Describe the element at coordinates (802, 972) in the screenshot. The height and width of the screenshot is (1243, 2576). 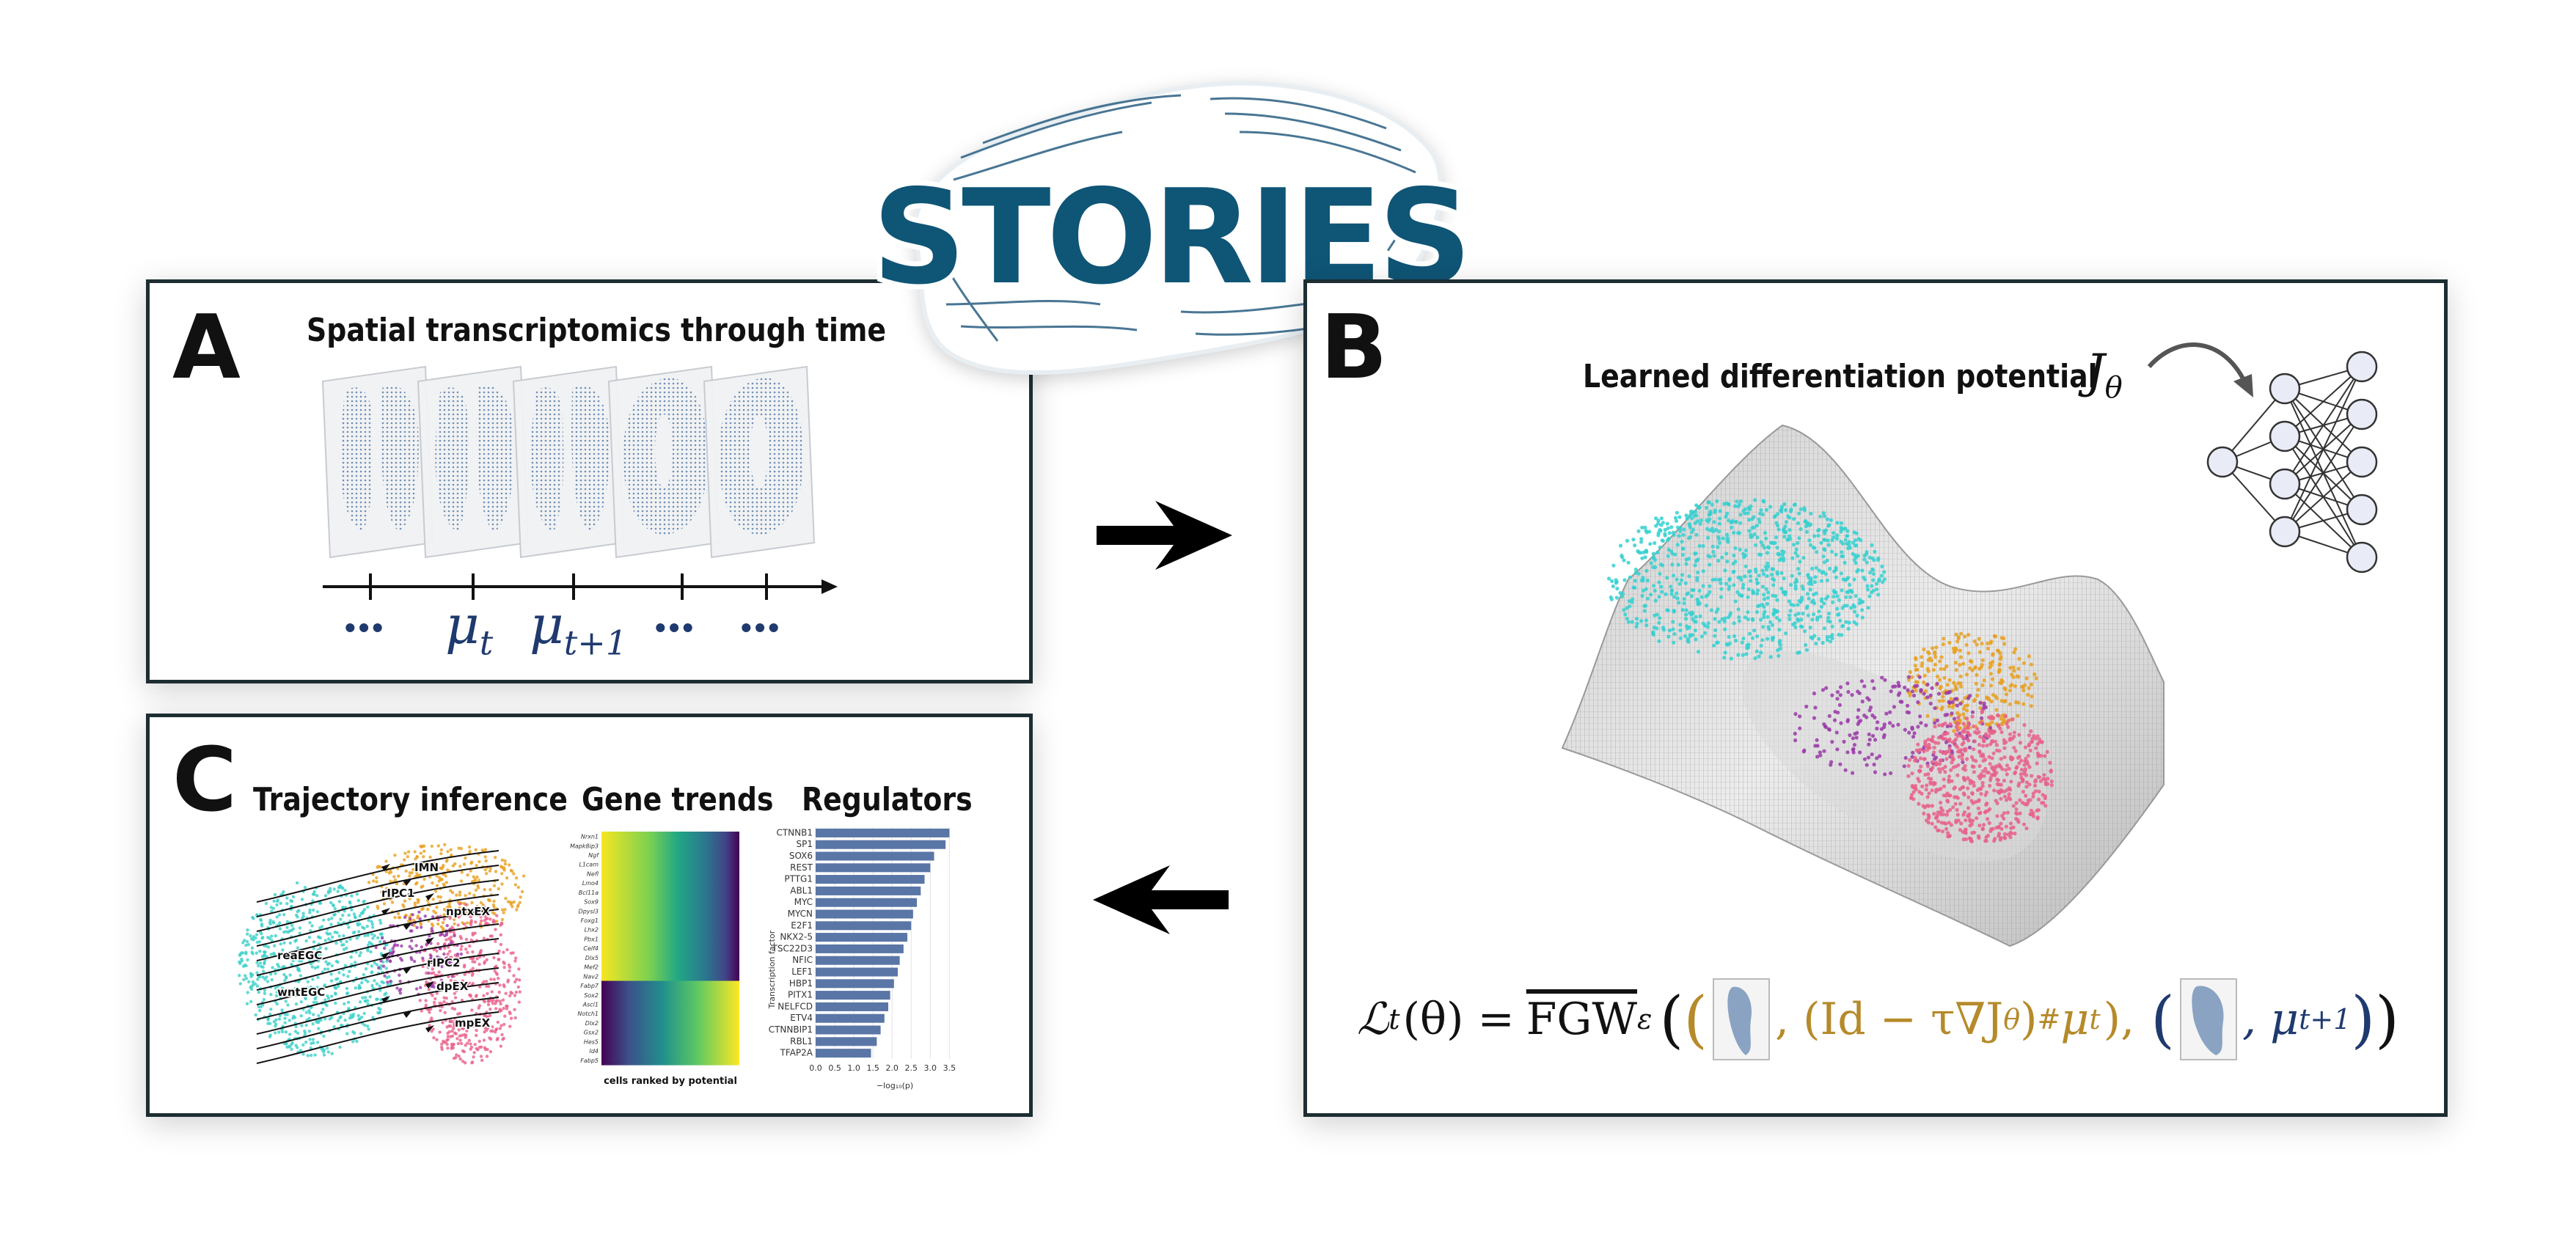
I see `regulator-label-LEF1: LEF1` at that location.